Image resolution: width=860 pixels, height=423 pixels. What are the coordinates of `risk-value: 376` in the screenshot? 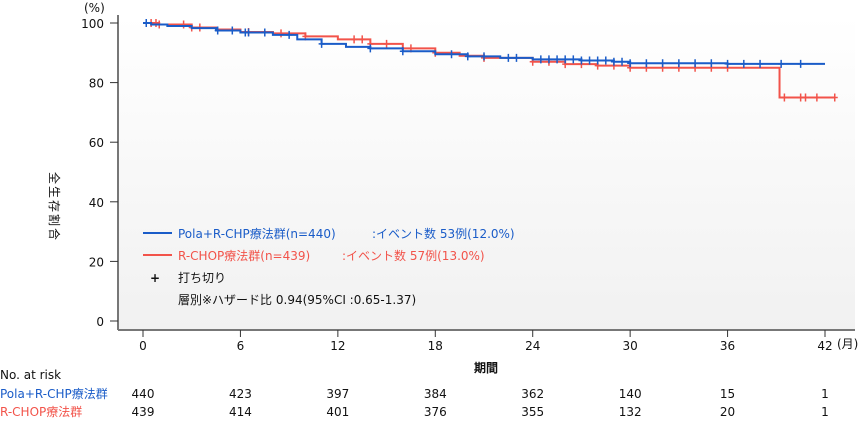 It's located at (435, 412).